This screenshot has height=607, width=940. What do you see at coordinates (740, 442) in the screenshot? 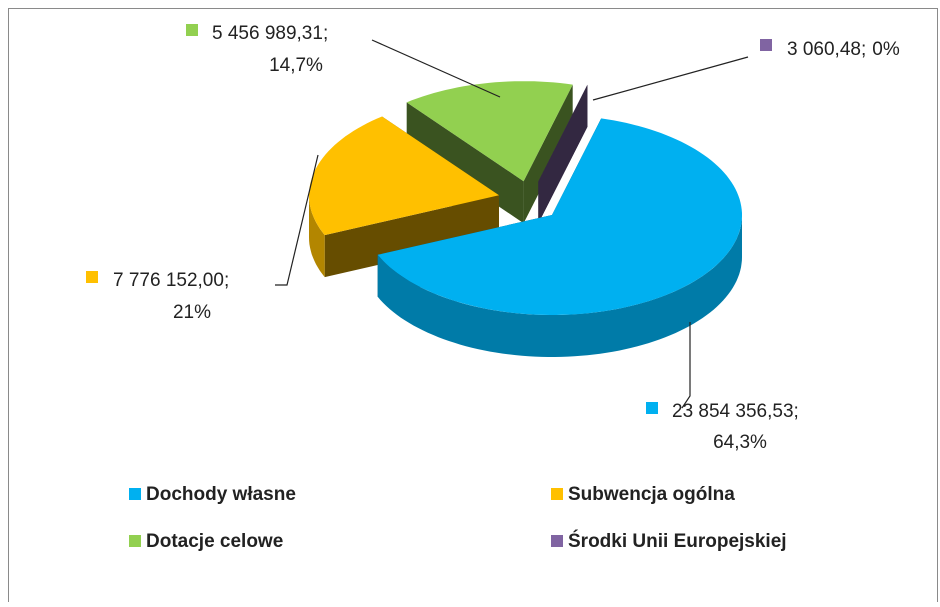
I see `percent-label: 64,3%` at bounding box center [740, 442].